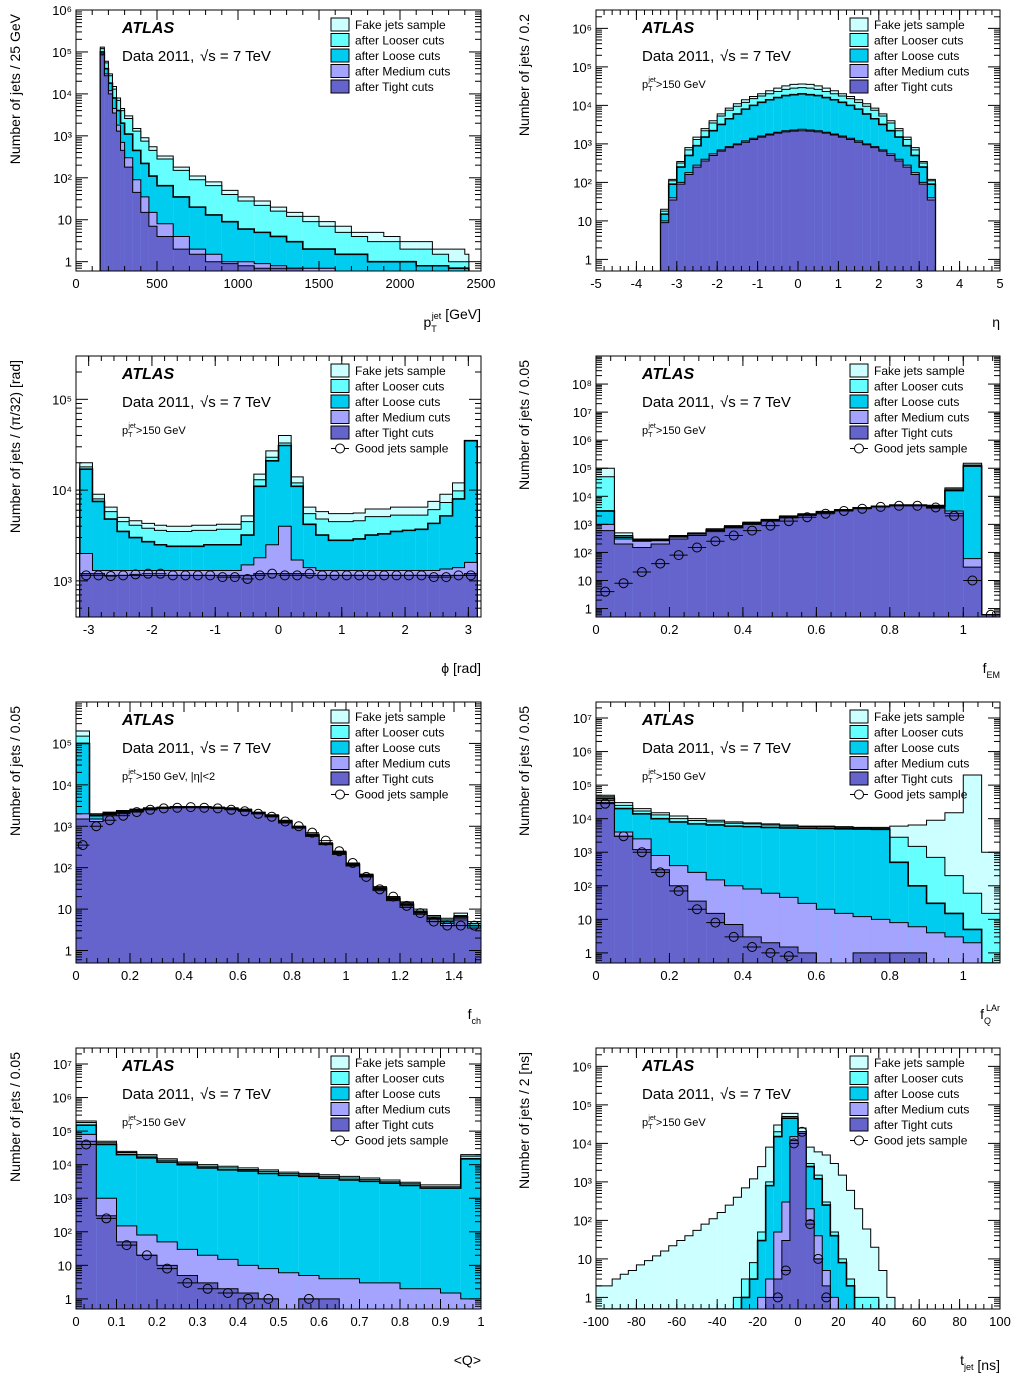 This screenshot has width=1018, height=1387. Describe the element at coordinates (990, 938) in the screenshot. I see `bar-looser` at that location.